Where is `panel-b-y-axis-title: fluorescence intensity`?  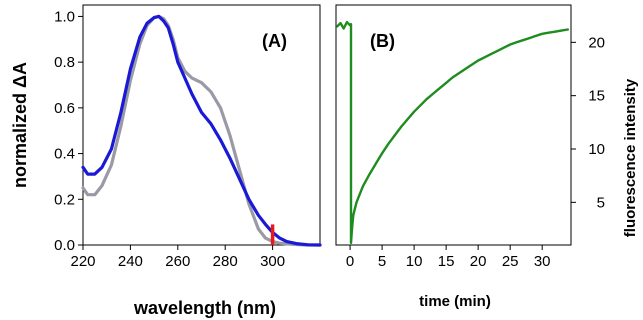
panel-b-y-axis-title: fluorescence intensity is located at coordinates (630, 157).